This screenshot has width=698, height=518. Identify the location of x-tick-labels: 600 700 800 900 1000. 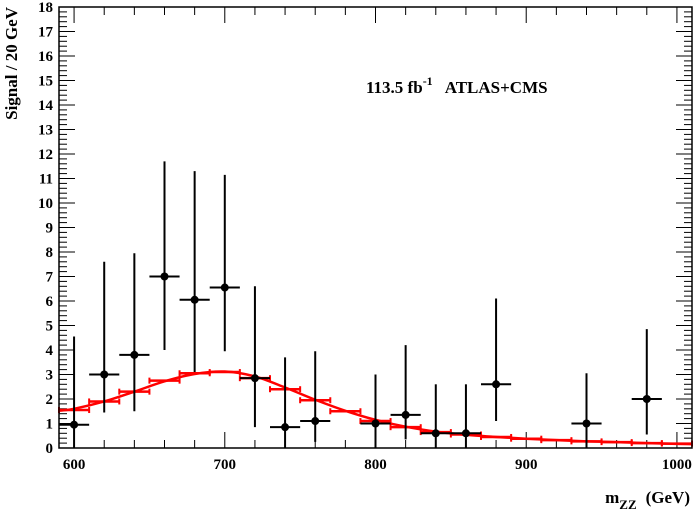
(377, 465).